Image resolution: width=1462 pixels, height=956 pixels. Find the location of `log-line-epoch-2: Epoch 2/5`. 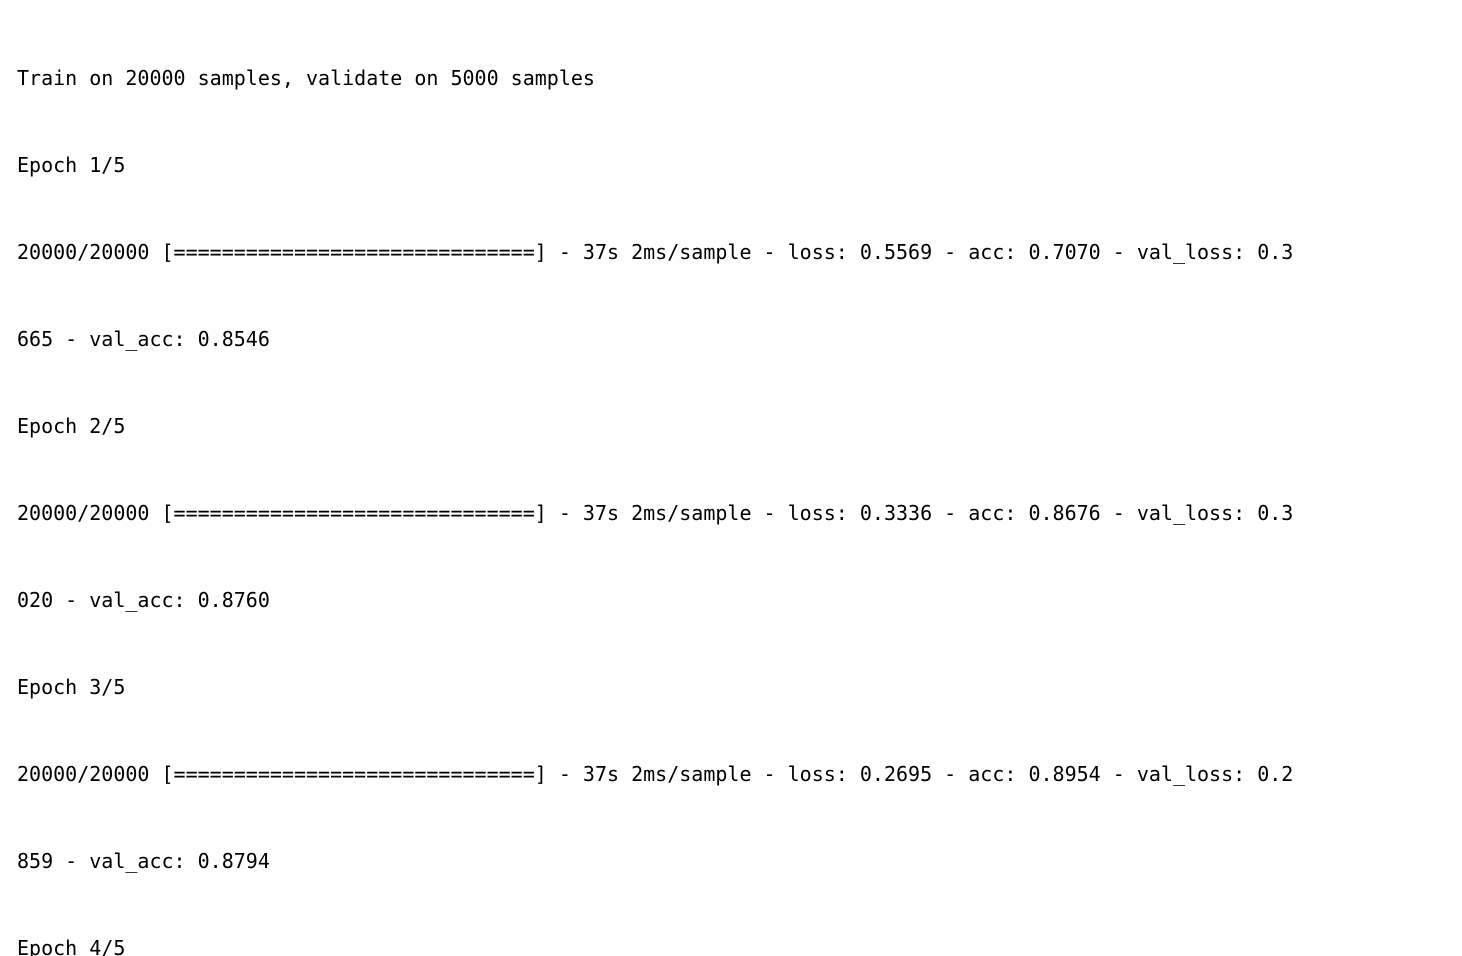

log-line-epoch-2: Epoch 2/5 is located at coordinates (71, 426).